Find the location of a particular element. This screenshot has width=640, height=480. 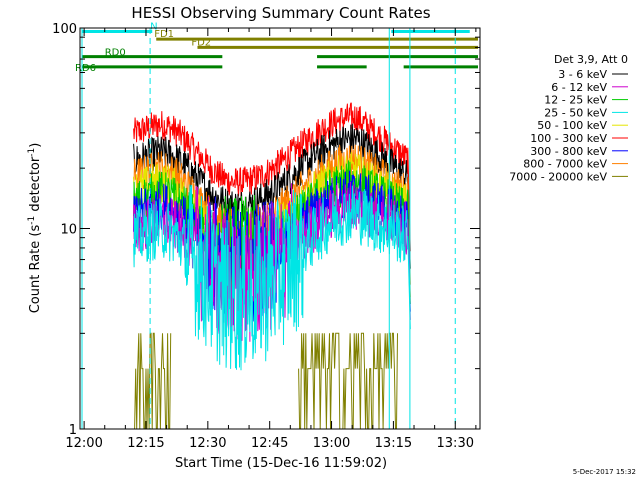

footer-timestamp: 5-Dec-2017 15:32 is located at coordinates (604, 472).